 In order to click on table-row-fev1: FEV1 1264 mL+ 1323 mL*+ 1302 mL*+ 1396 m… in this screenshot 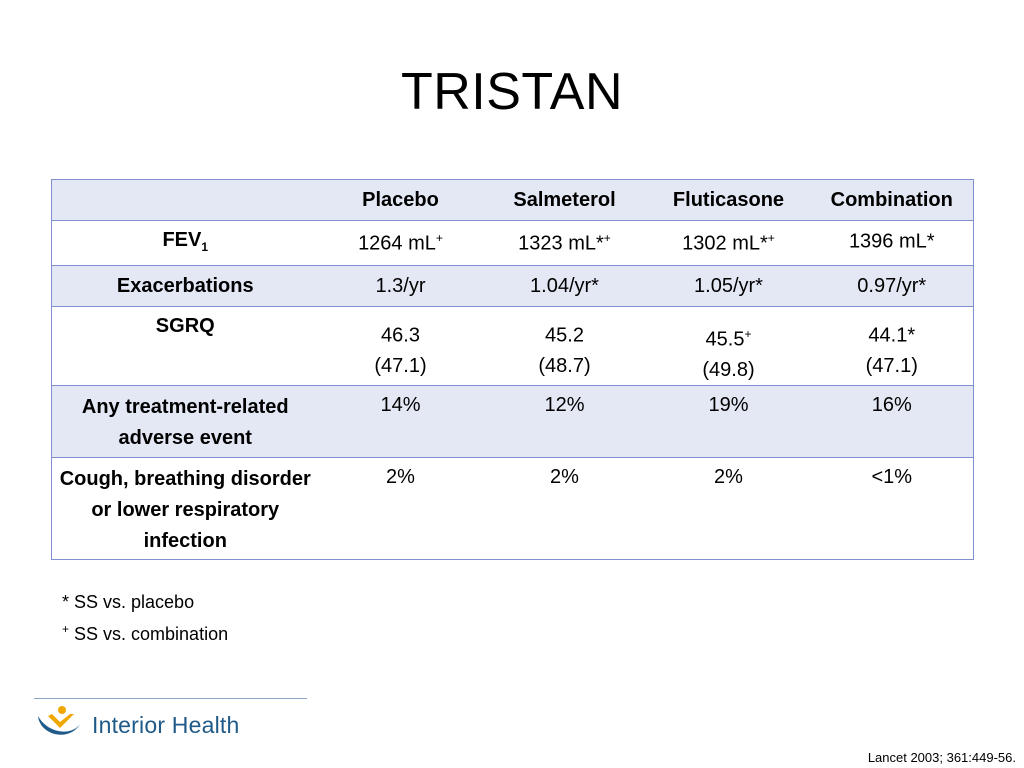, I will do `click(512, 243)`.